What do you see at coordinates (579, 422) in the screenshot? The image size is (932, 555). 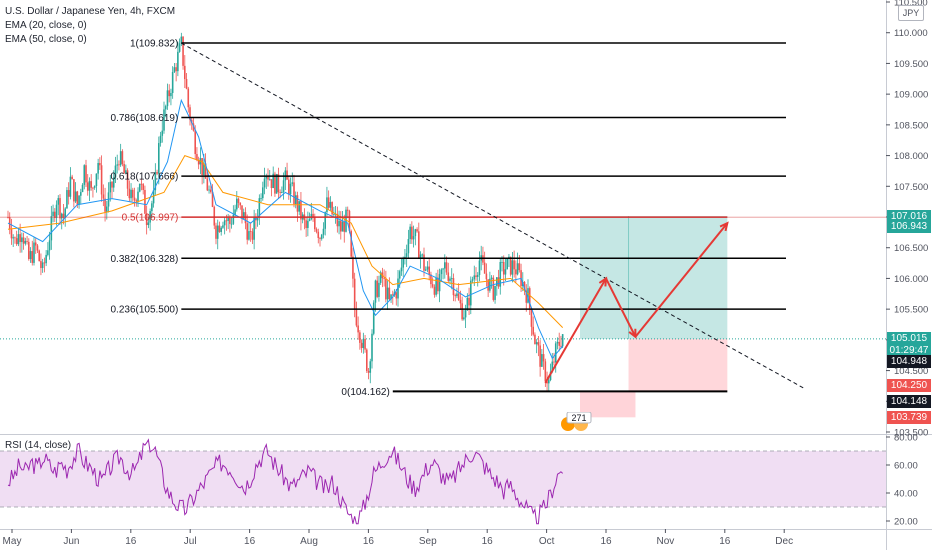 I see `economic-events-badge: 271` at bounding box center [579, 422].